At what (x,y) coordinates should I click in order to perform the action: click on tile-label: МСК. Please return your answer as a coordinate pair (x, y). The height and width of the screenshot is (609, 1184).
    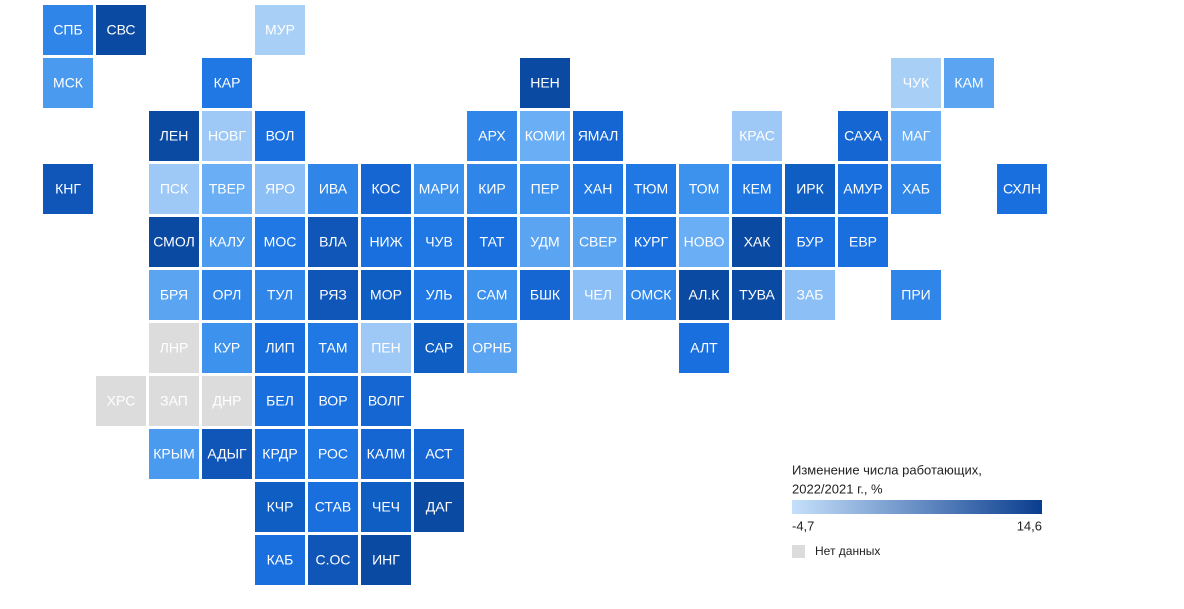
    Looking at the image, I should click on (68, 83).